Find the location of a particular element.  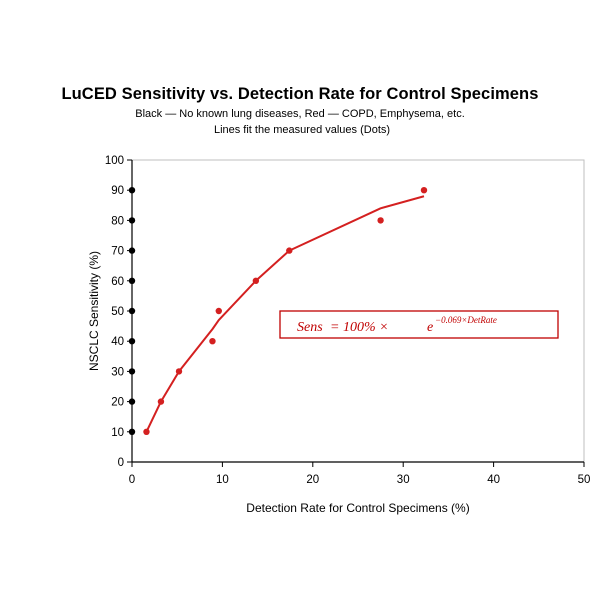

y-tick-label: 90 is located at coordinates (117, 191).